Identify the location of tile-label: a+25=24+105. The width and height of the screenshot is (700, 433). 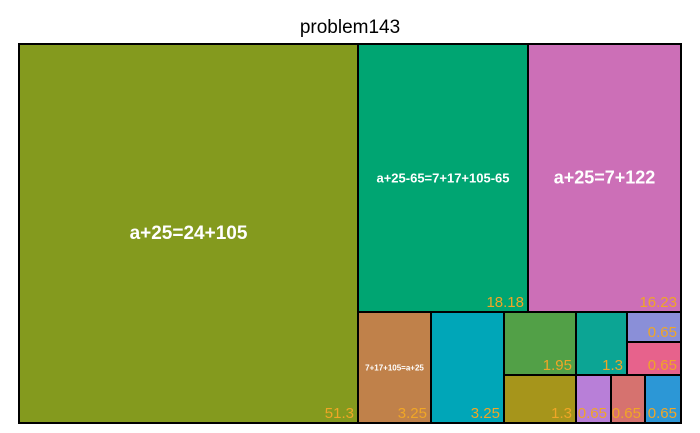
(188, 233).